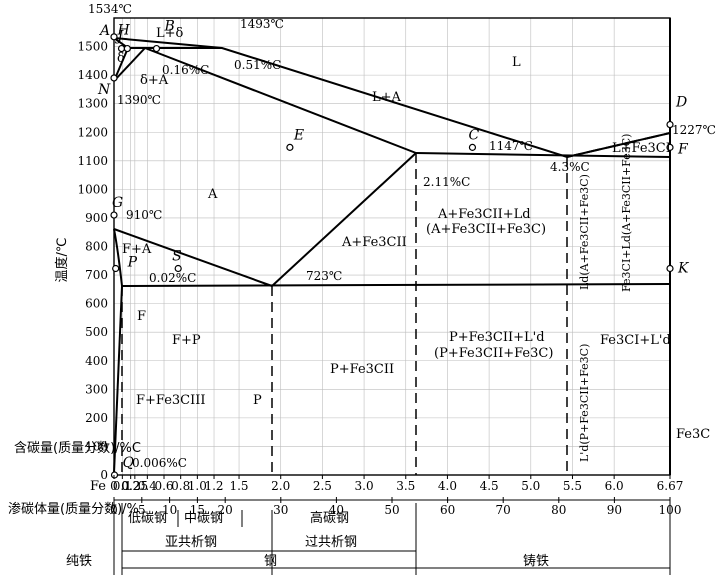 The image size is (721, 579). What do you see at coordinates (122, 486) in the screenshot?
I see `x-tick-label: 0.1` at bounding box center [122, 486].